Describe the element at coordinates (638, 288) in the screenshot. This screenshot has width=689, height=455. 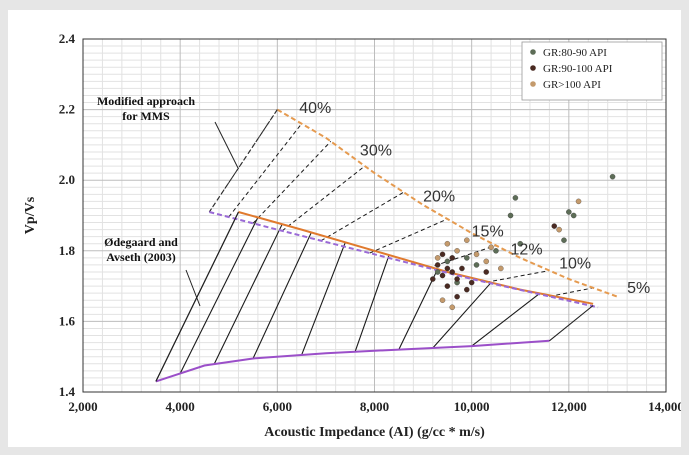
I see `porosity-label: 5%` at that location.